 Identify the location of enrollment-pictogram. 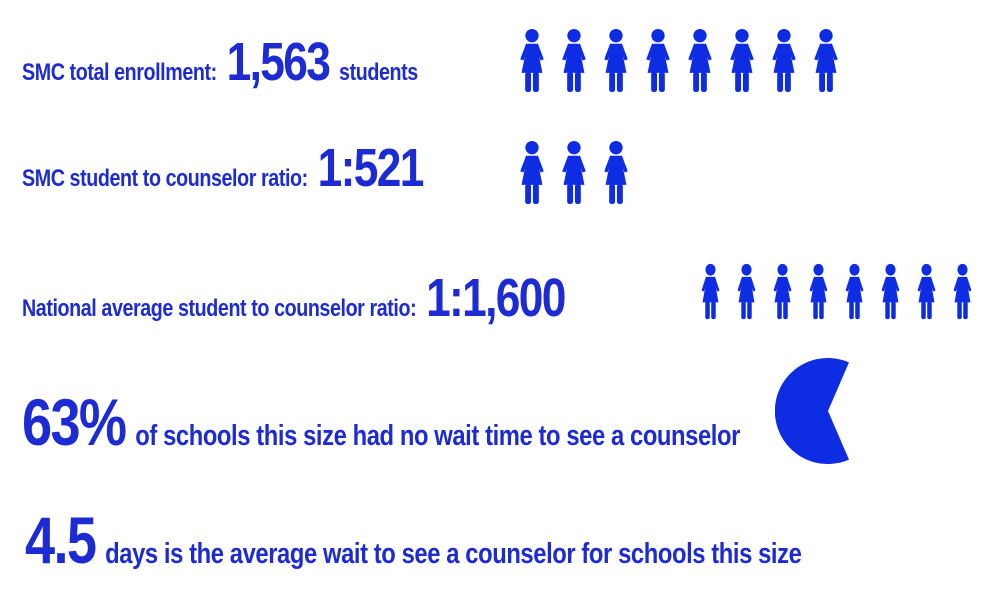
(679, 60).